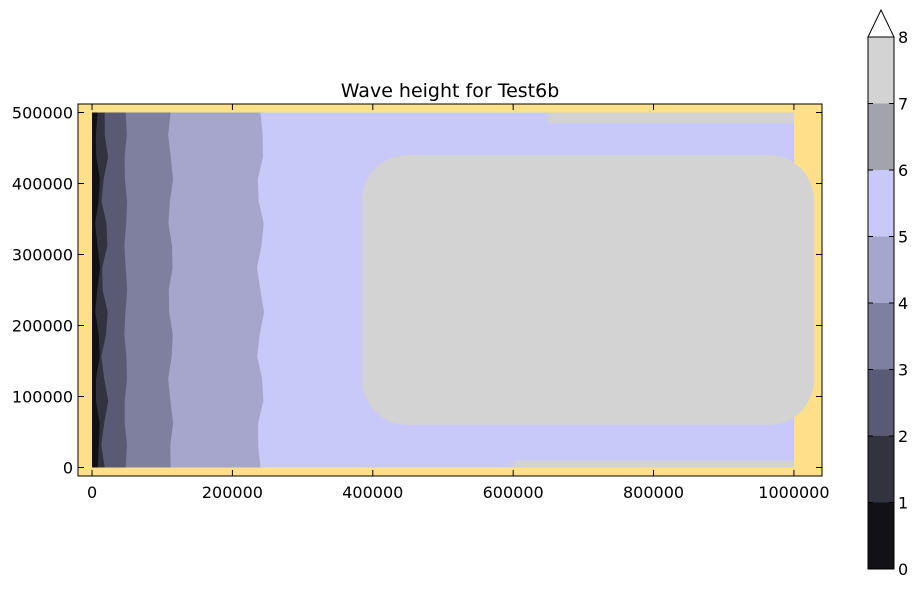 This screenshot has height=589, width=918. I want to click on y-tick-label: 100000, so click(42, 396).